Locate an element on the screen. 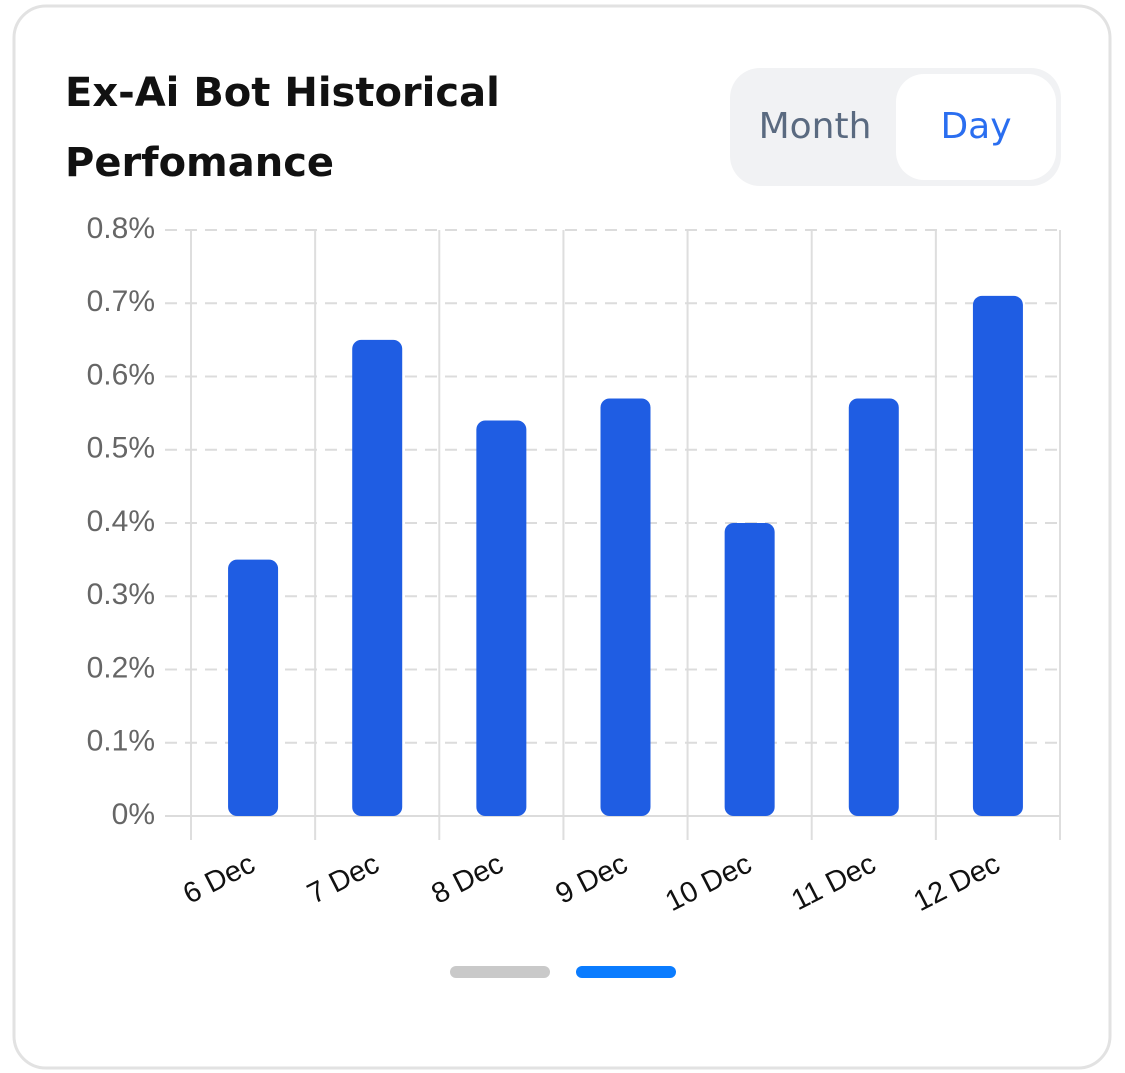 This screenshot has width=1125, height=1073. y-tick-label: 0.3% is located at coordinates (121, 594).